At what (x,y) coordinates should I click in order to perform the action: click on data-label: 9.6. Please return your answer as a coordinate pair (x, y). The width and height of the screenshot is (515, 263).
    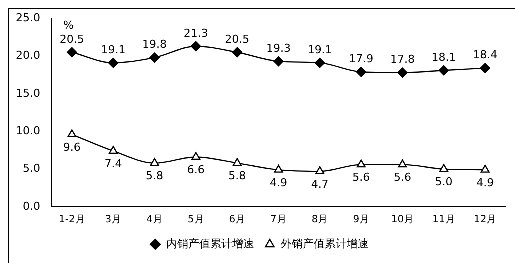
    Looking at the image, I should click on (72, 147).